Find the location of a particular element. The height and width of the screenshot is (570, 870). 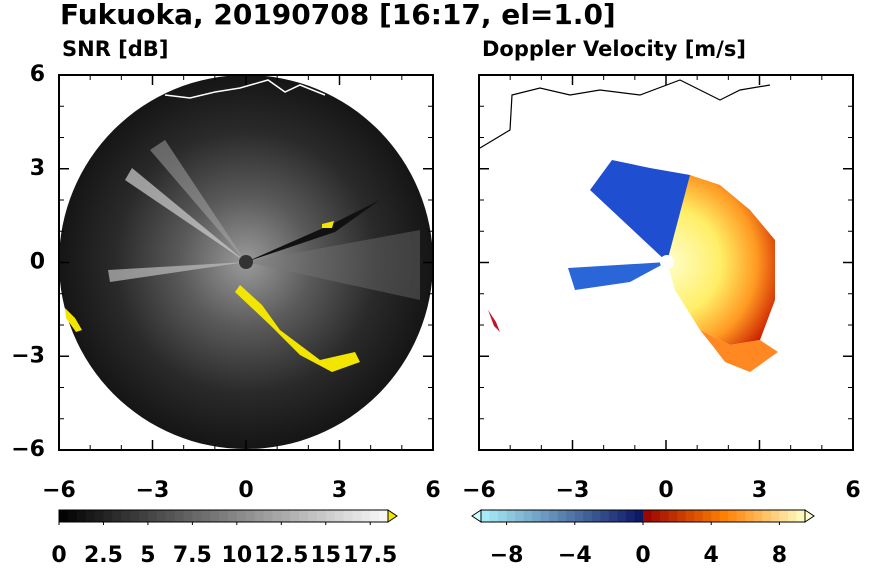

y-tick-label: 0 is located at coordinates (37, 262).